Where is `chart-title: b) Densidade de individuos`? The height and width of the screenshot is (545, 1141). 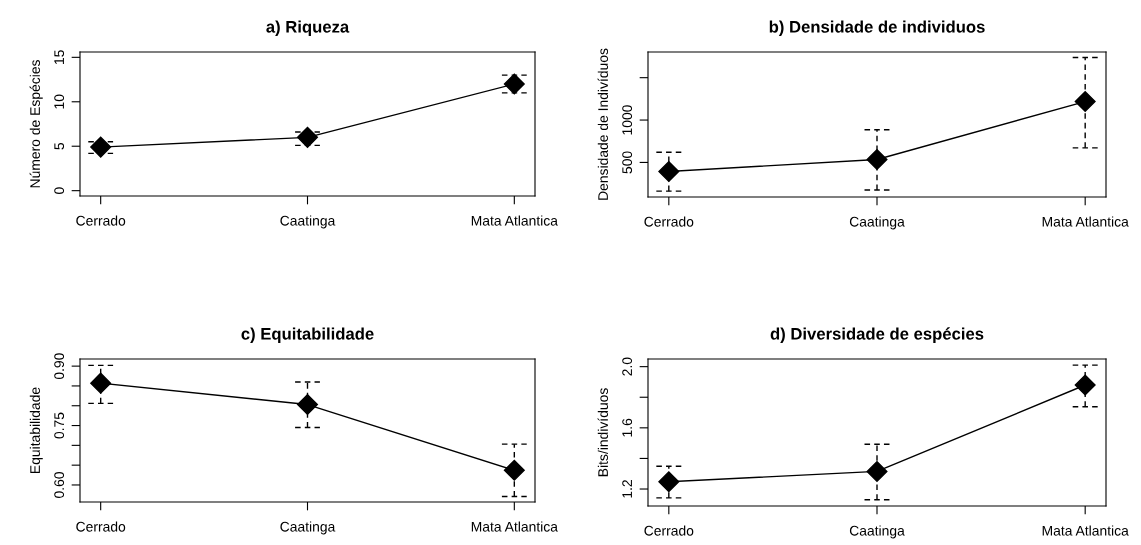 chart-title: b) Densidade de individuos is located at coordinates (877, 28).